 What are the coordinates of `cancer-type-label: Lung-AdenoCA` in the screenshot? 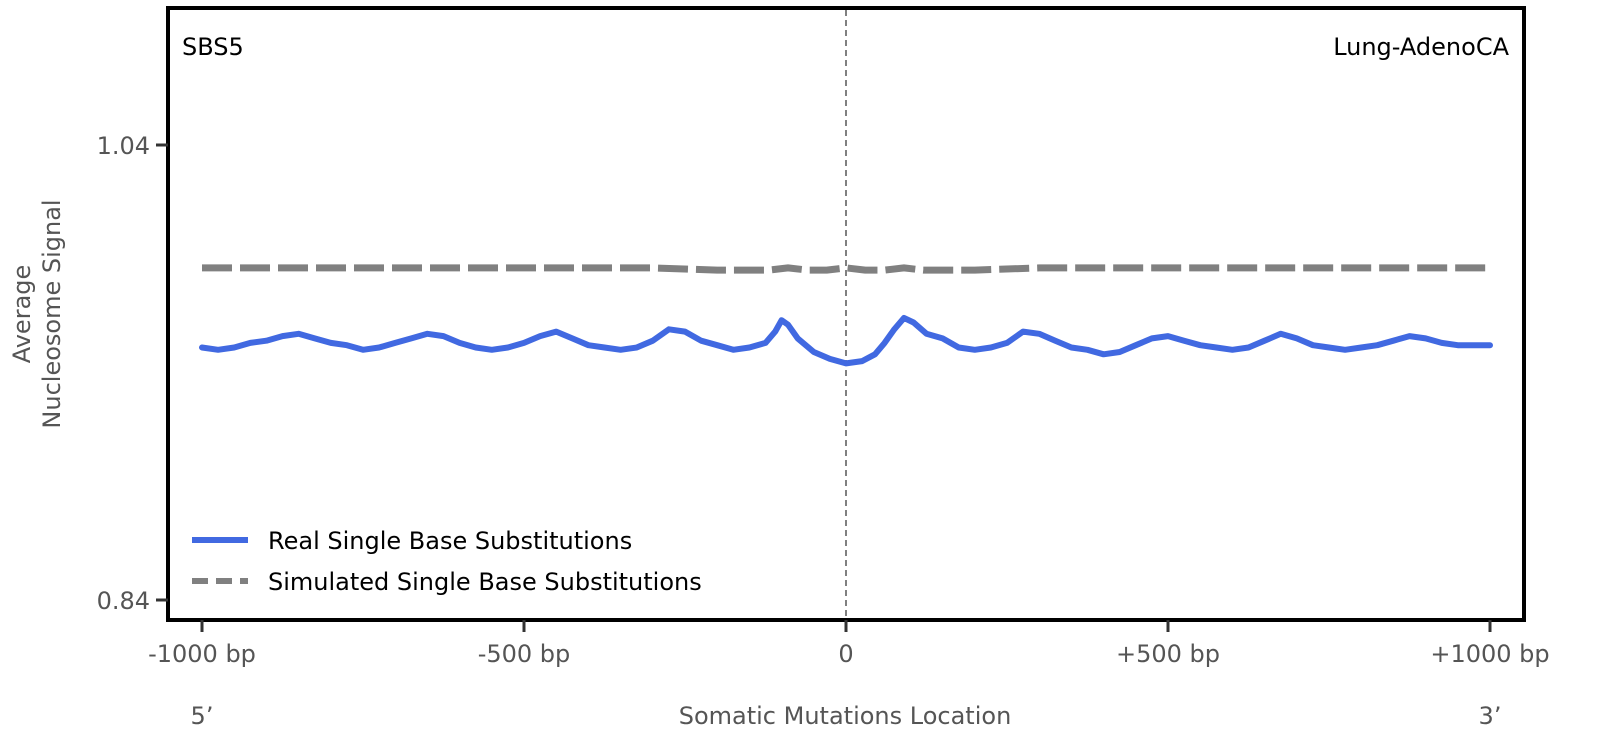 It's located at (1421, 47).